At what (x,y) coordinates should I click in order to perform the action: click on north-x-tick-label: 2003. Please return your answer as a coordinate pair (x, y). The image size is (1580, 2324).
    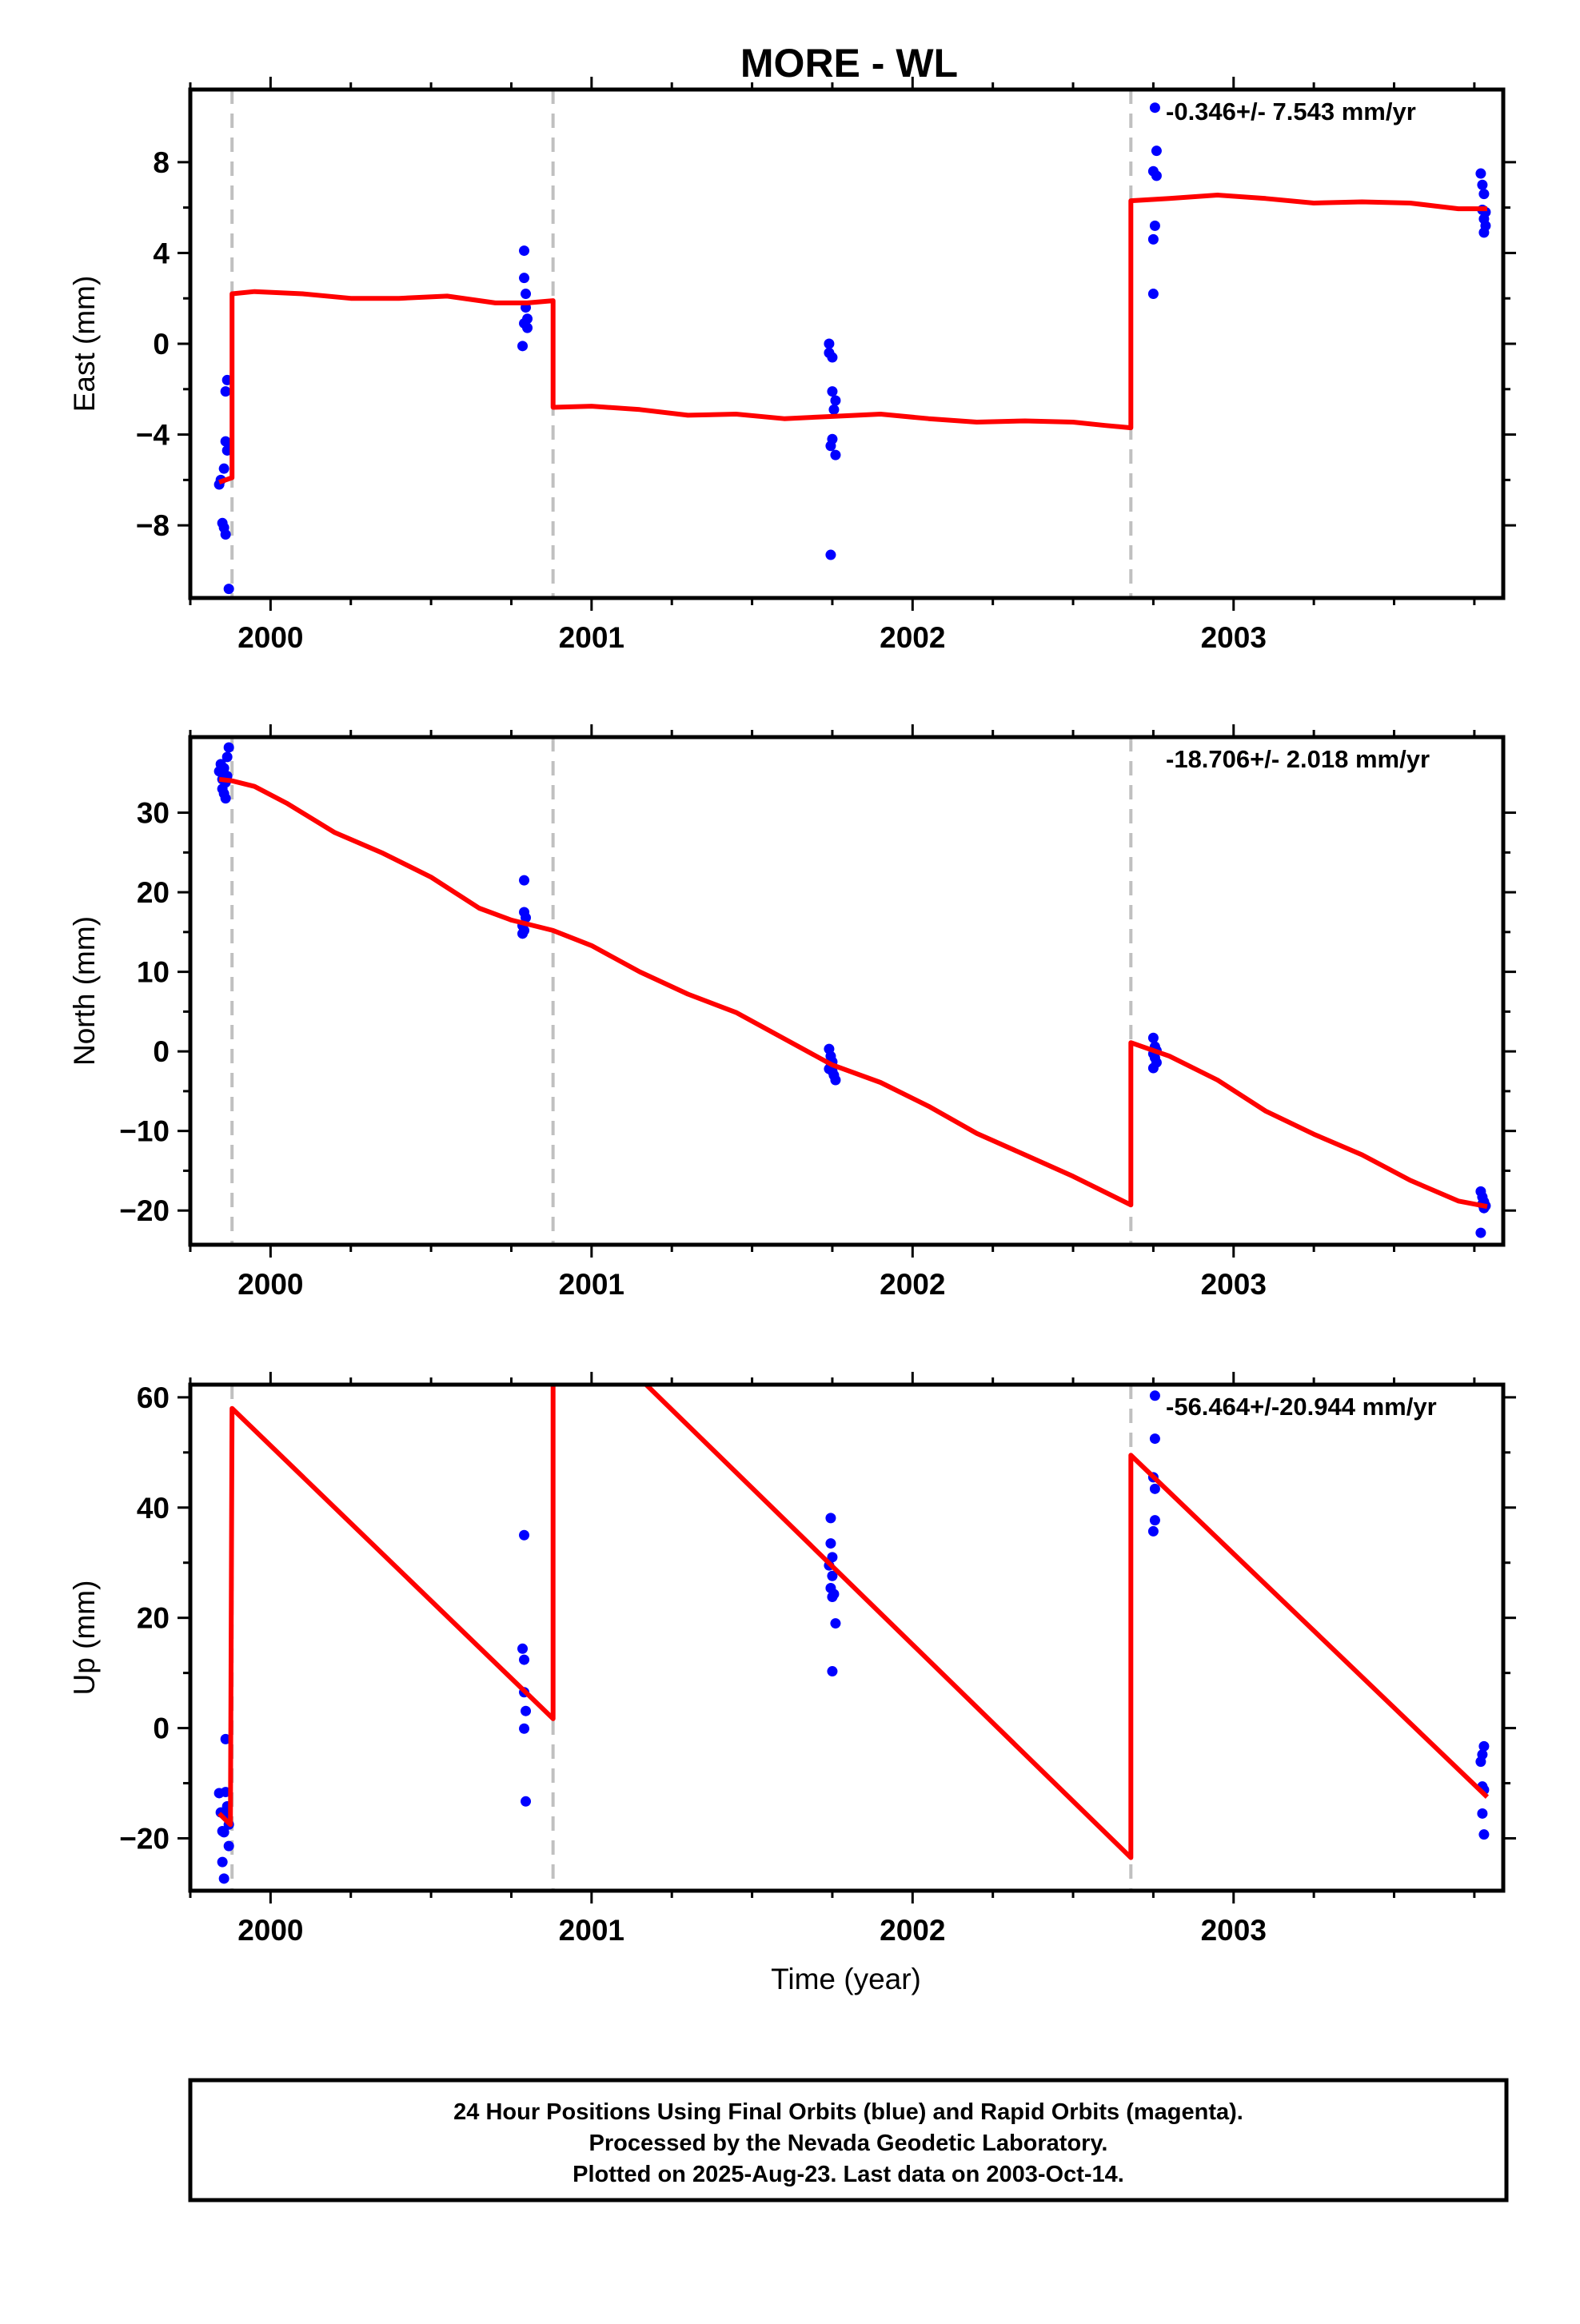
    Looking at the image, I should click on (1234, 1285).